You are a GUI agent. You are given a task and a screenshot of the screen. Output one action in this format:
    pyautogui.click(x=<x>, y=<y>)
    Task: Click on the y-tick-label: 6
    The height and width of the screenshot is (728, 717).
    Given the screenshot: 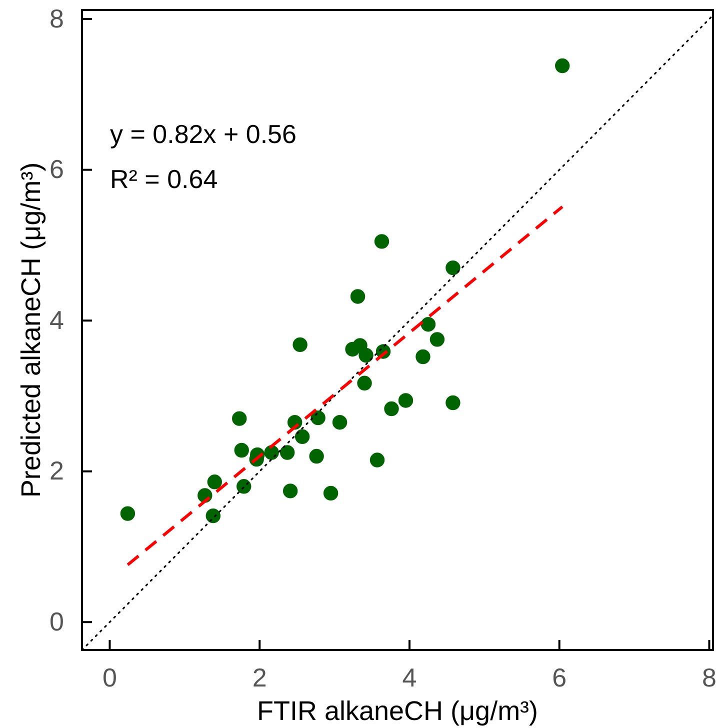 What is the action you would take?
    pyautogui.click(x=57, y=169)
    